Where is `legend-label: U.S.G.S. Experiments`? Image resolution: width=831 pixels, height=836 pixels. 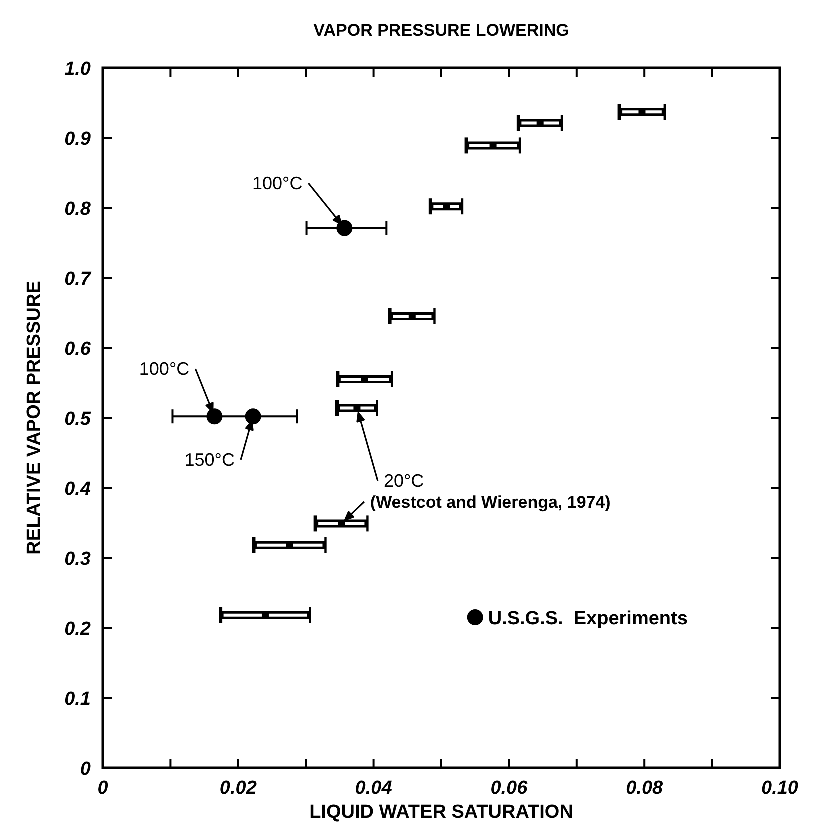
legend-label: U.S.G.S. Experiments is located at coordinates (588, 619).